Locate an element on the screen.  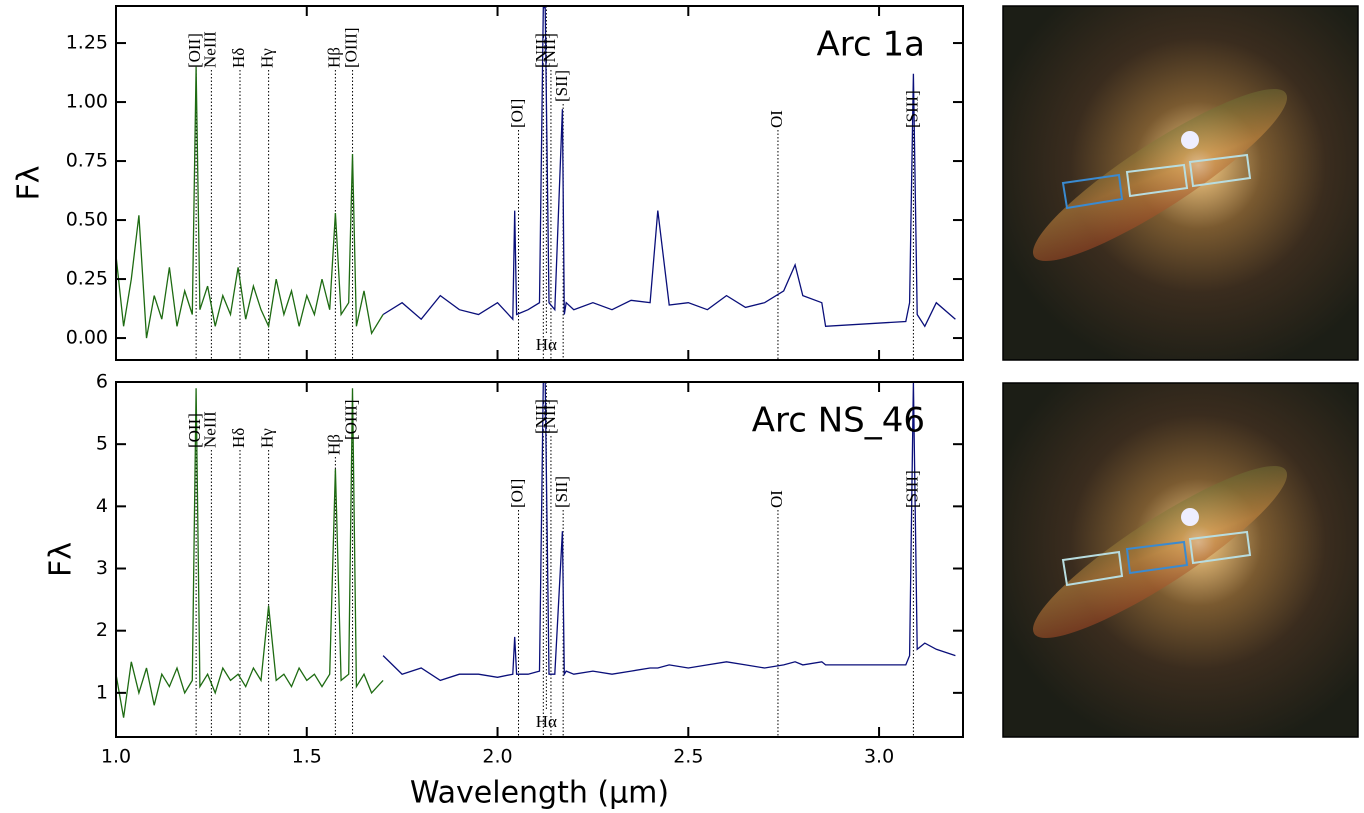
image-bottom is located at coordinates (1180, 560).